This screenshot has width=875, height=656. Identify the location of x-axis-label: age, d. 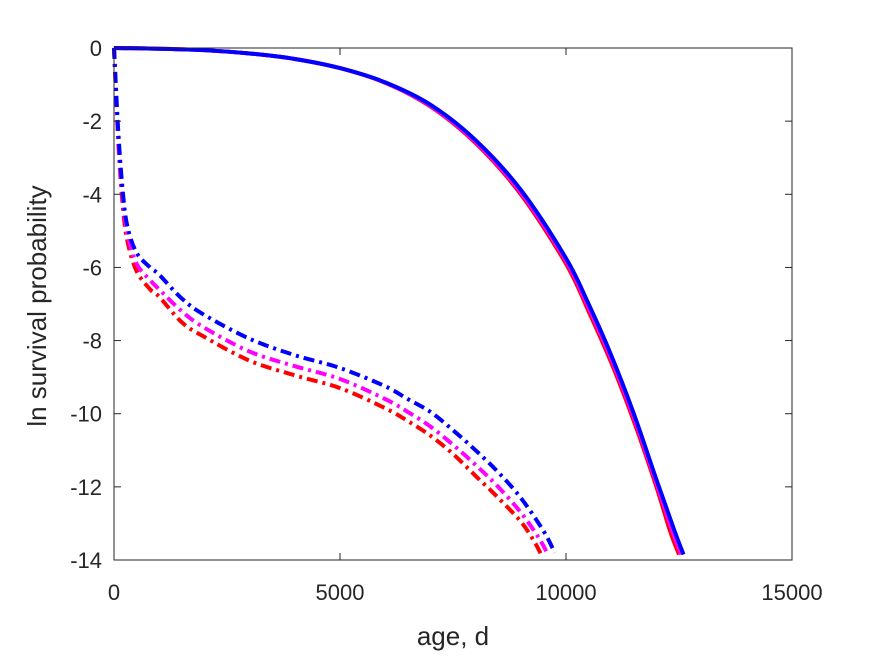
(453, 636).